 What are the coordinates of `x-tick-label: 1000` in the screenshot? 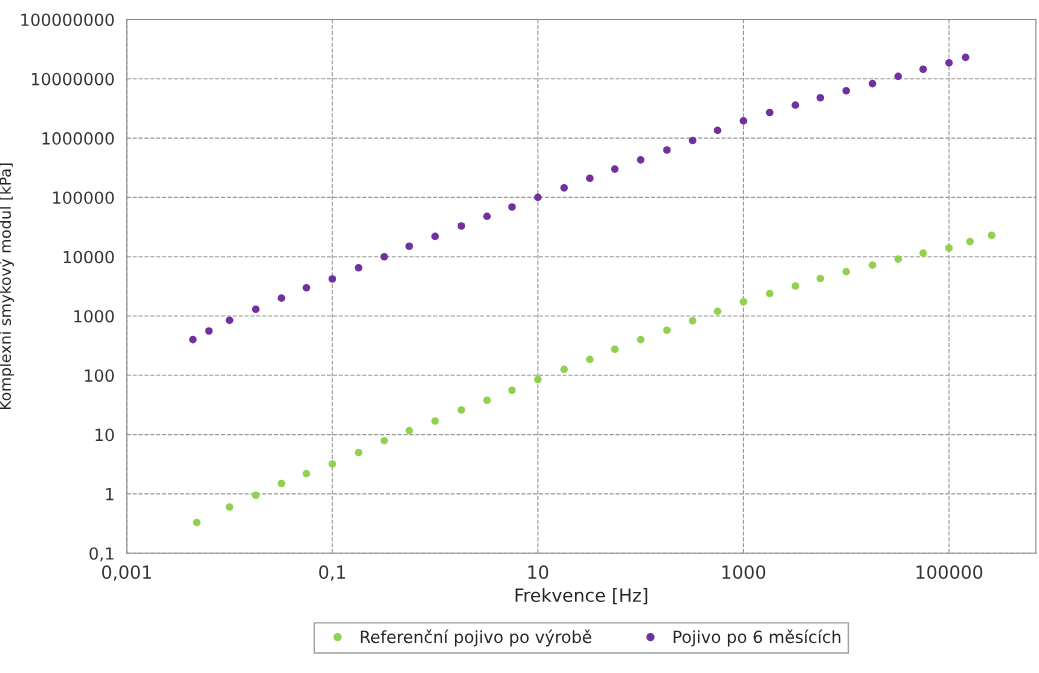 It's located at (744, 572).